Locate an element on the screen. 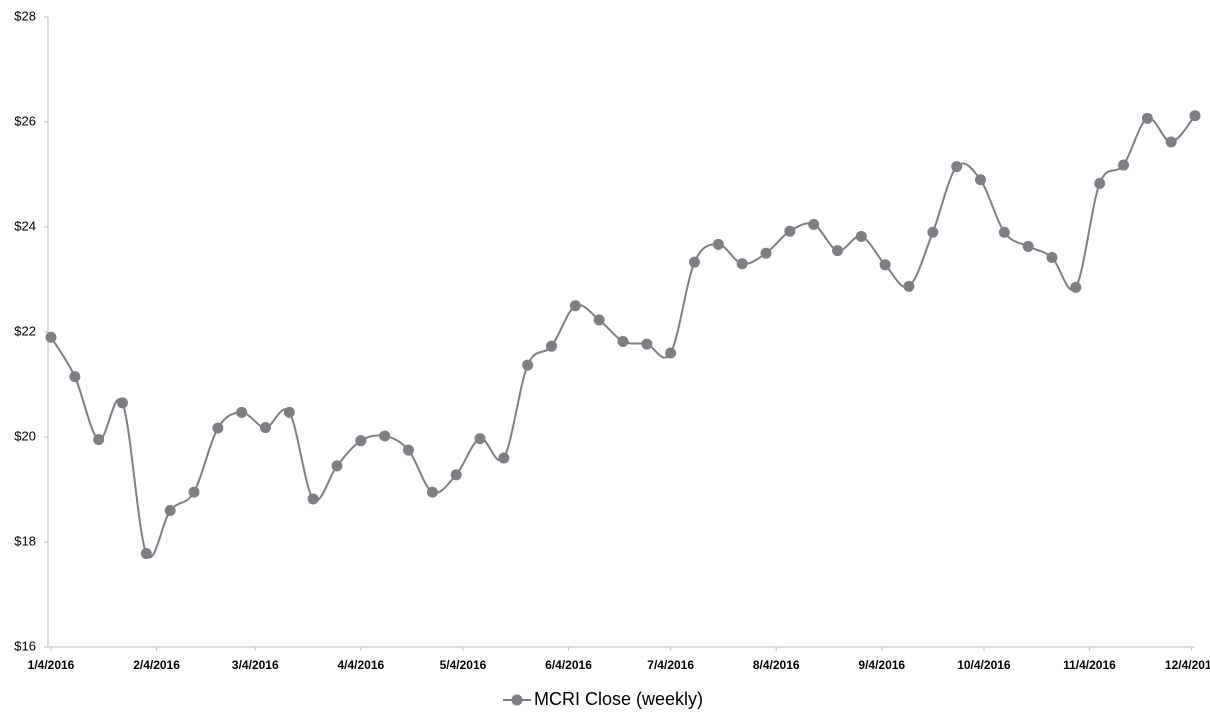 Image resolution: width=1210 pixels, height=726 pixels. x-tick-label: 3/4/2016 is located at coordinates (255, 665).